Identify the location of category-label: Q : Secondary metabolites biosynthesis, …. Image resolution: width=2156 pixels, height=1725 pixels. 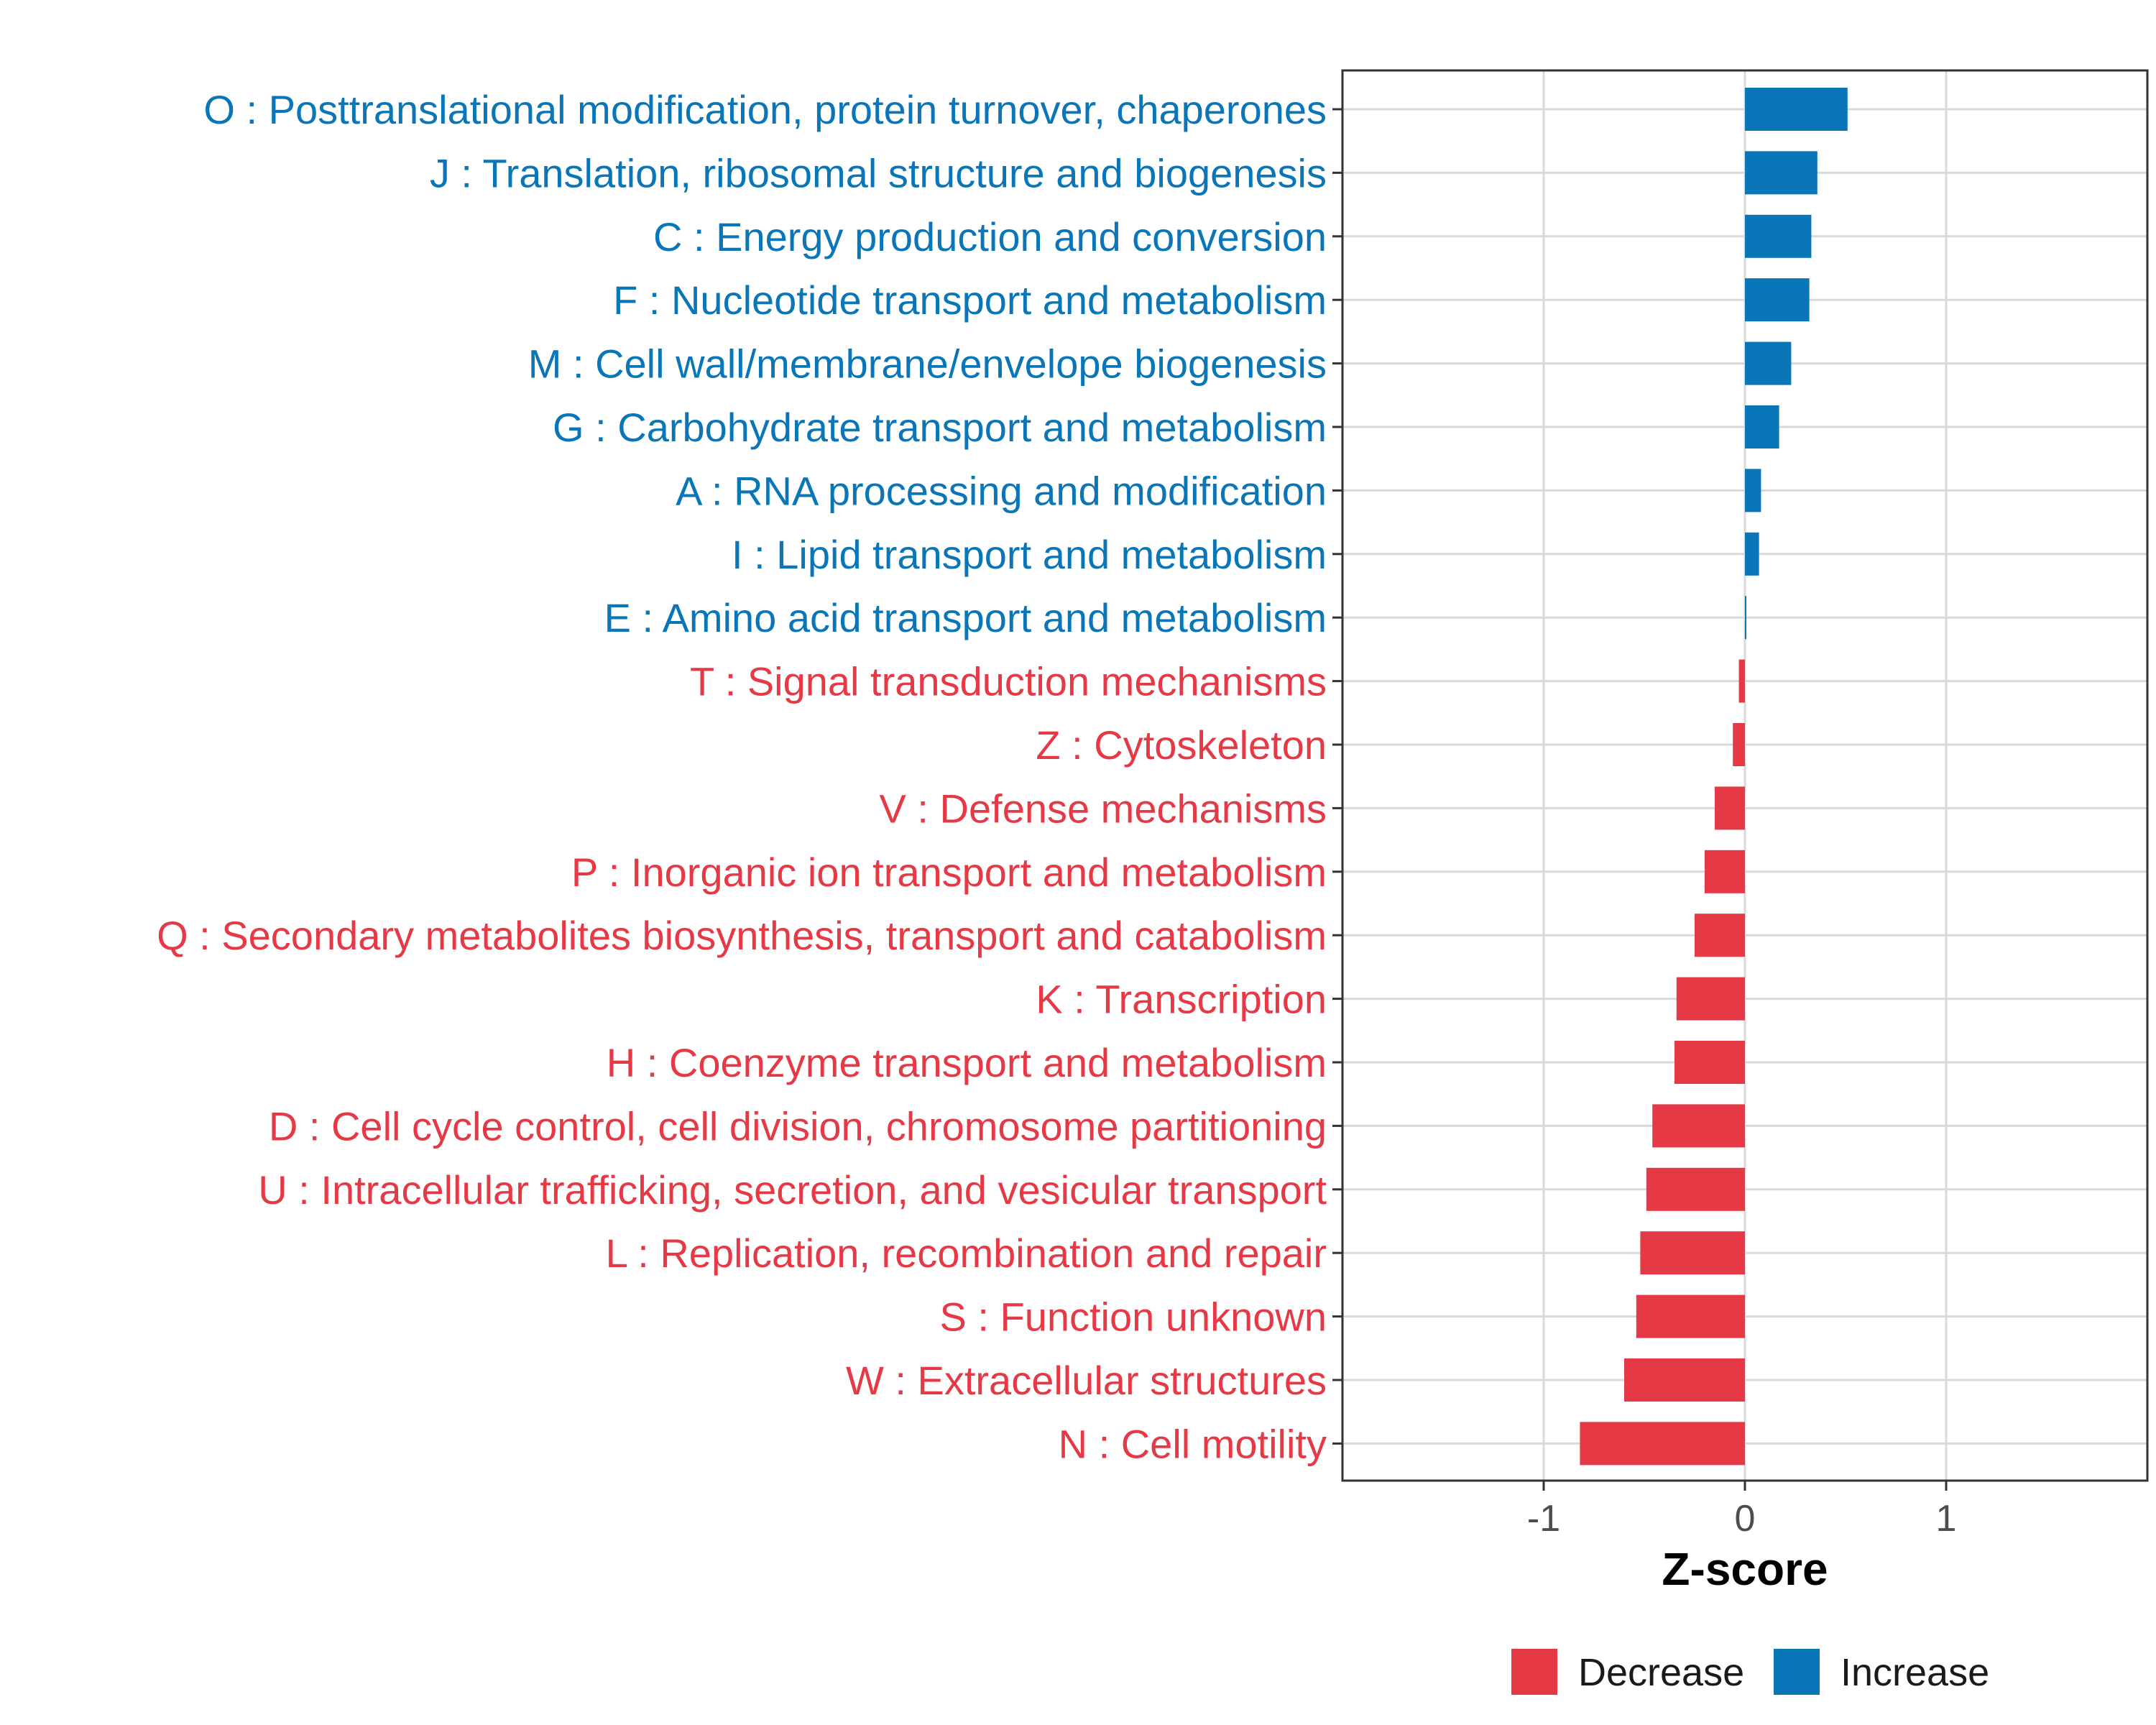
(742, 935).